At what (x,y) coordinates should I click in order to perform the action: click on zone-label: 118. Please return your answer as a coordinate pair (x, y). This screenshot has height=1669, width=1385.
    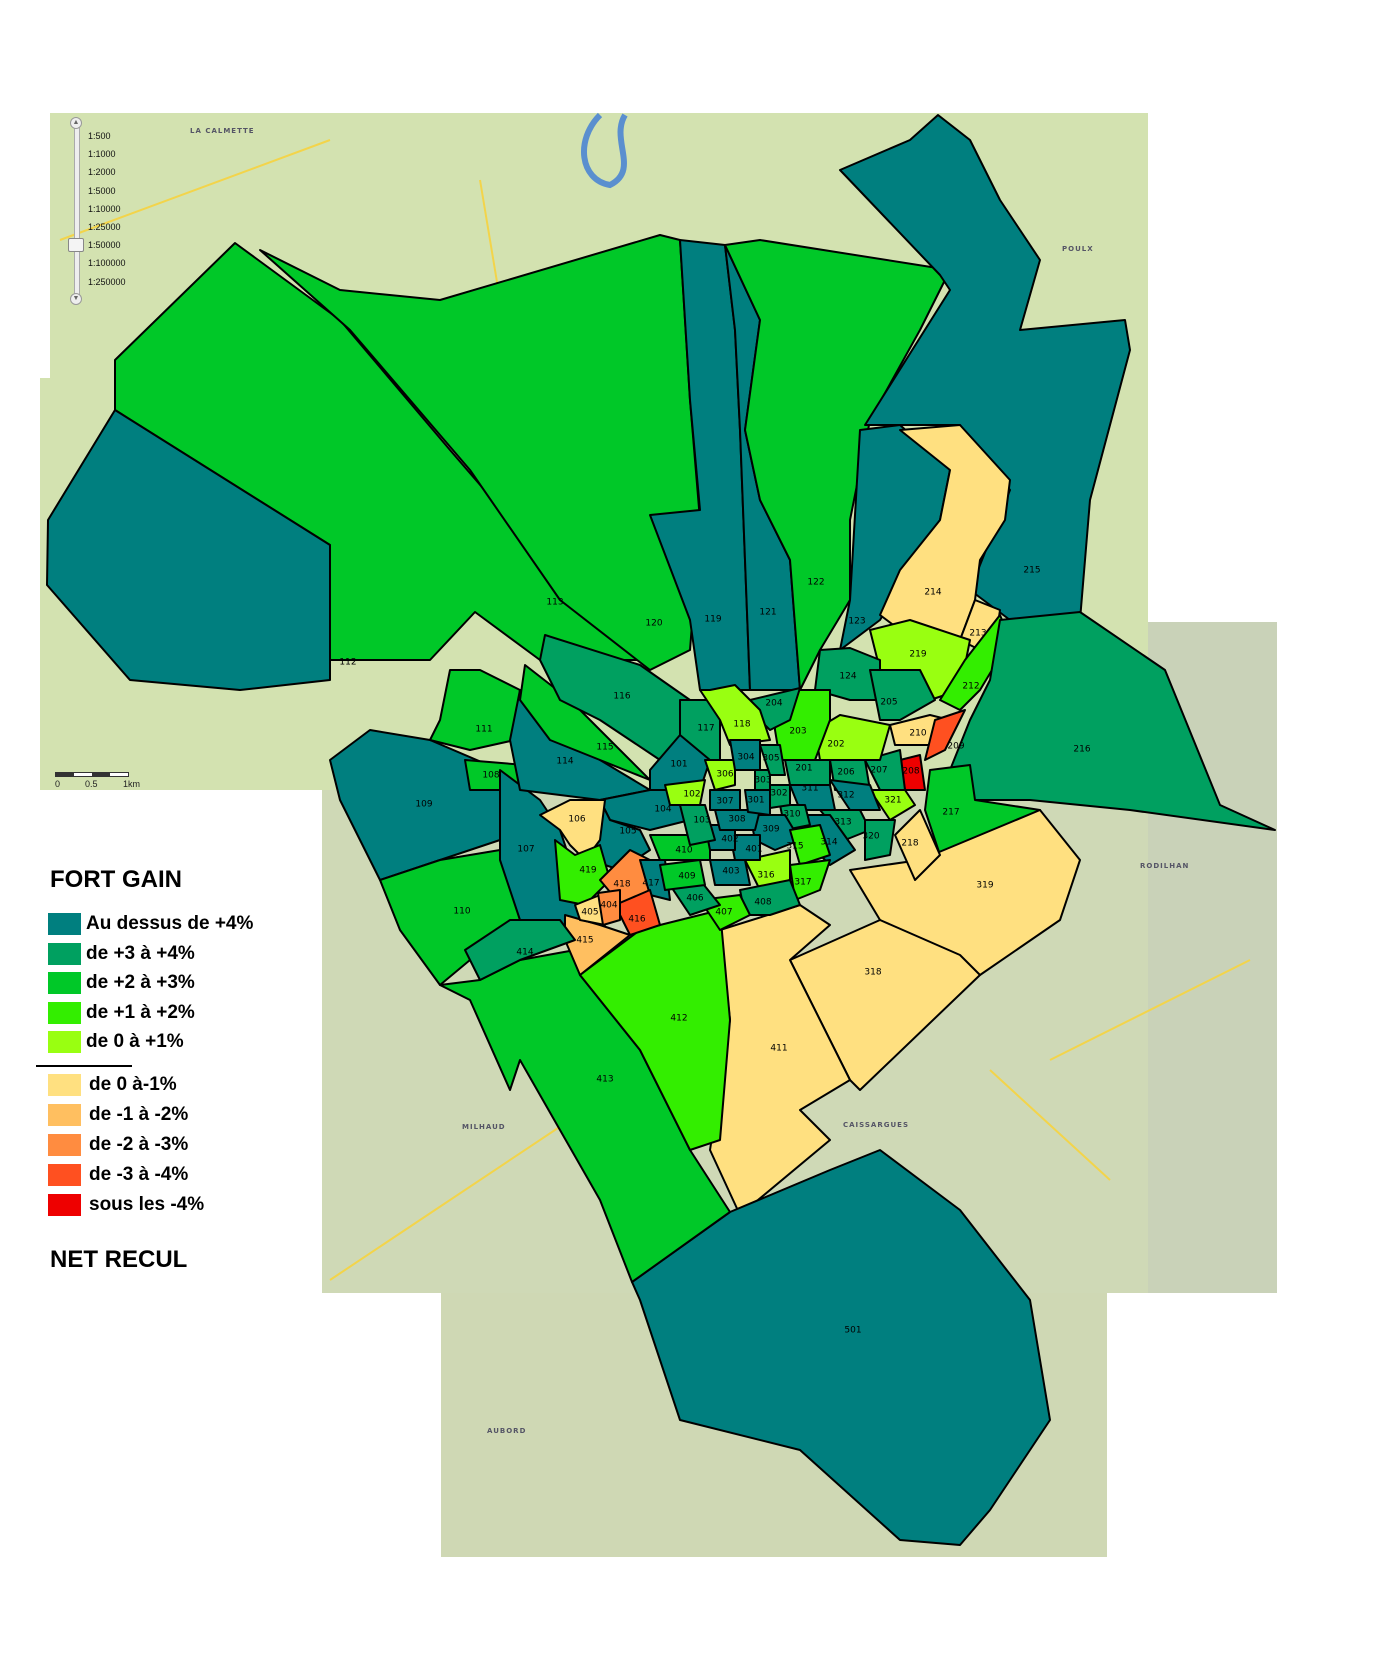
    Looking at the image, I should click on (741, 725).